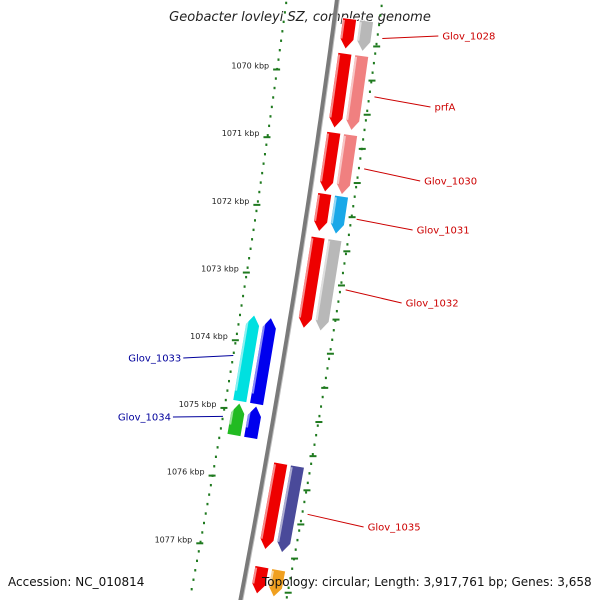 The width and height of the screenshot is (600, 600). What do you see at coordinates (144, 418) in the screenshot?
I see `gene-label: Glov_1034` at bounding box center [144, 418].